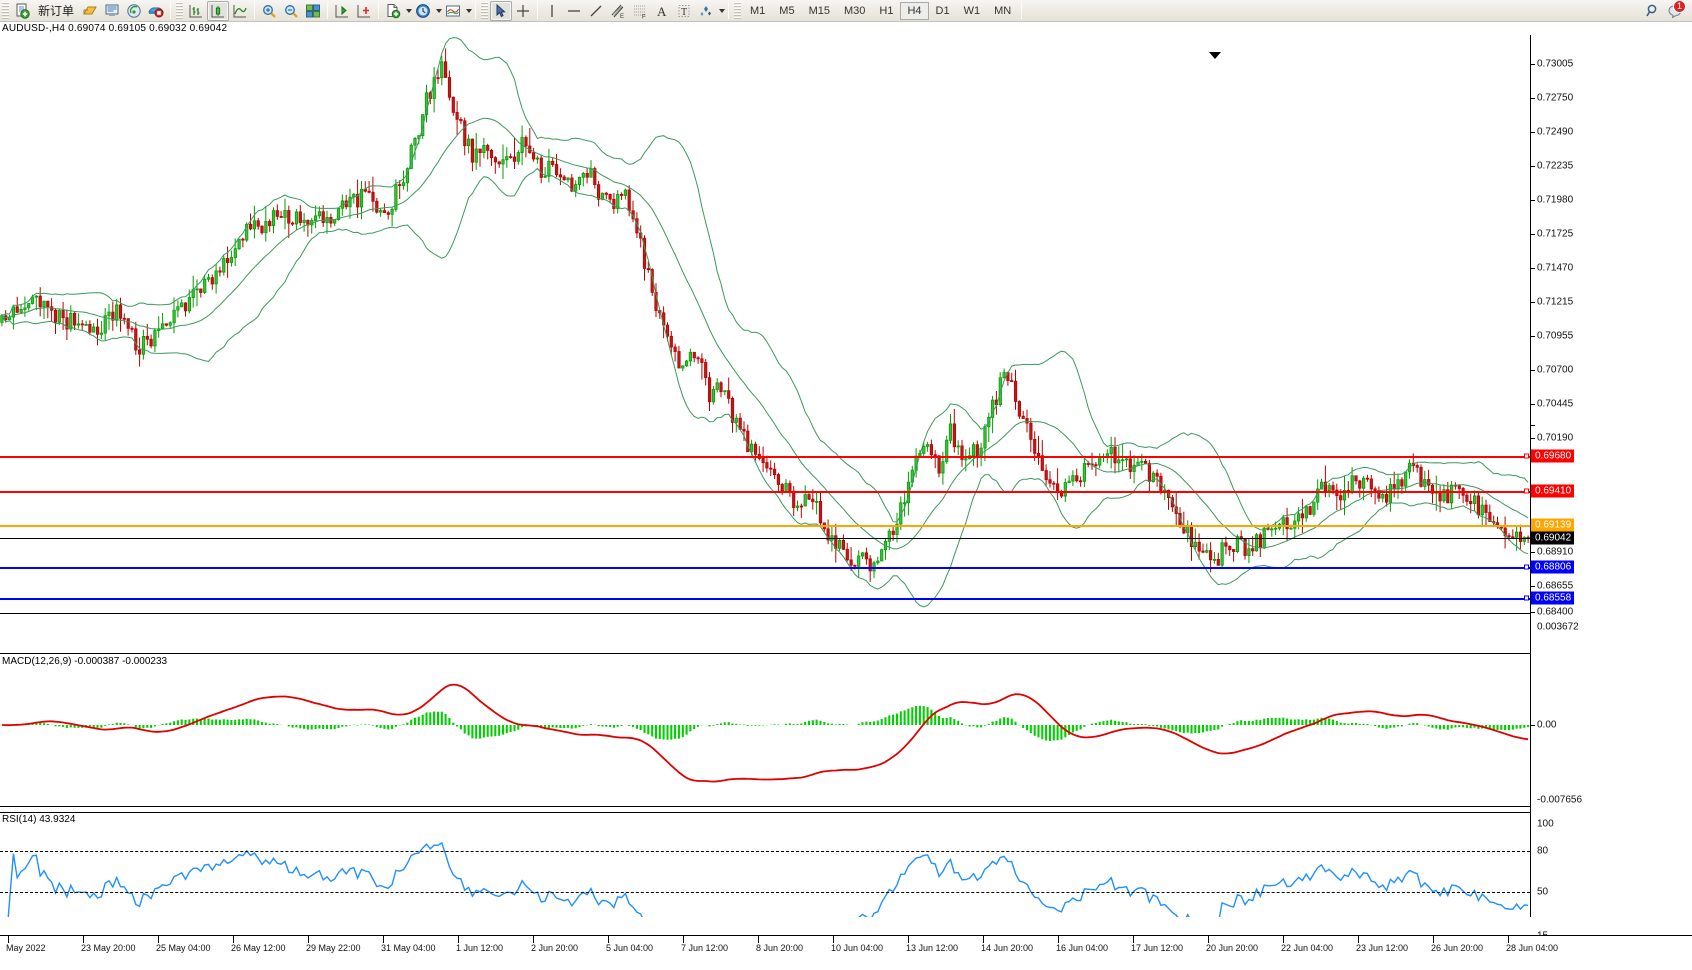 Image resolution: width=1692 pixels, height=970 pixels. Describe the element at coordinates (758, 10) in the screenshot. I see `timeframe-m1: M1` at that location.